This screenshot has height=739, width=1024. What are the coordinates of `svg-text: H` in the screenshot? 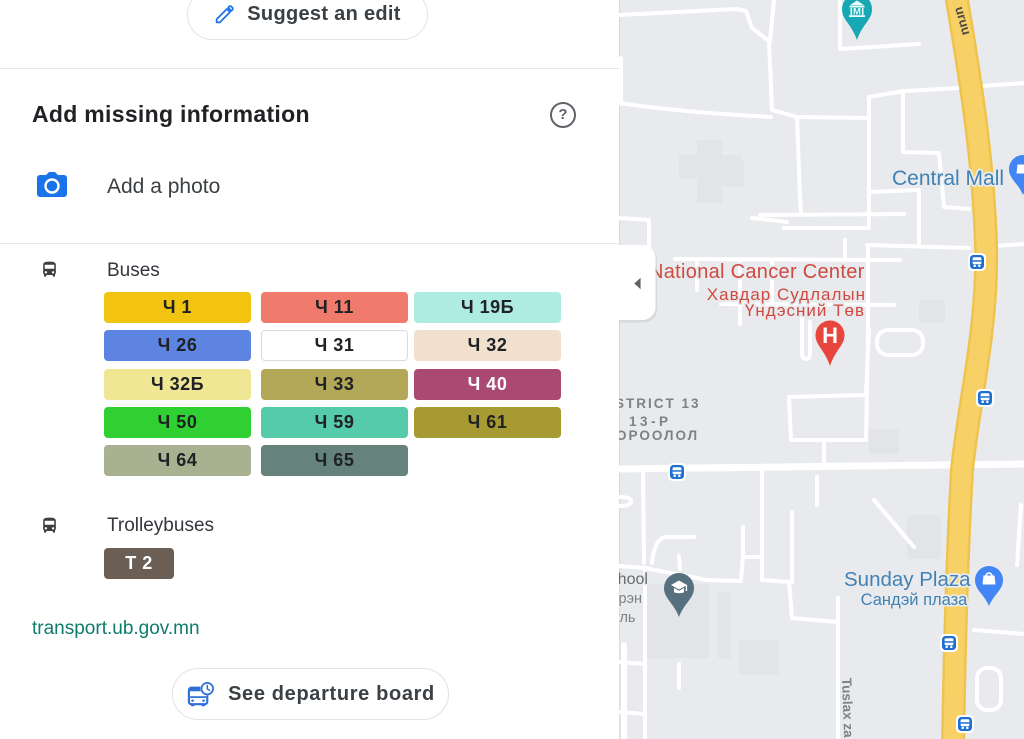 It's located at (830, 335).